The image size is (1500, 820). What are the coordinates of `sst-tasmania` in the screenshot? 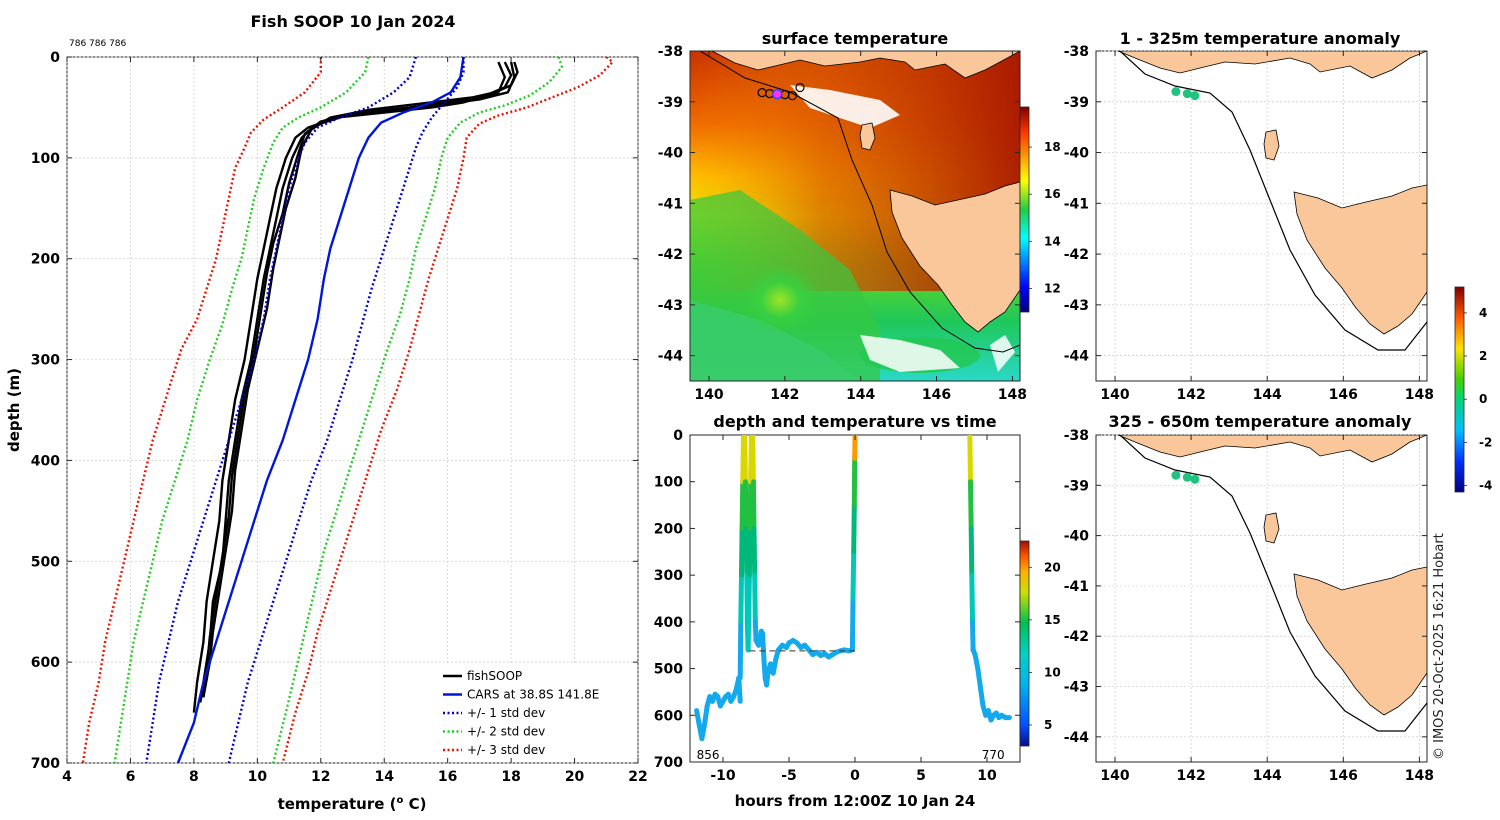 It's located at (954, 257).